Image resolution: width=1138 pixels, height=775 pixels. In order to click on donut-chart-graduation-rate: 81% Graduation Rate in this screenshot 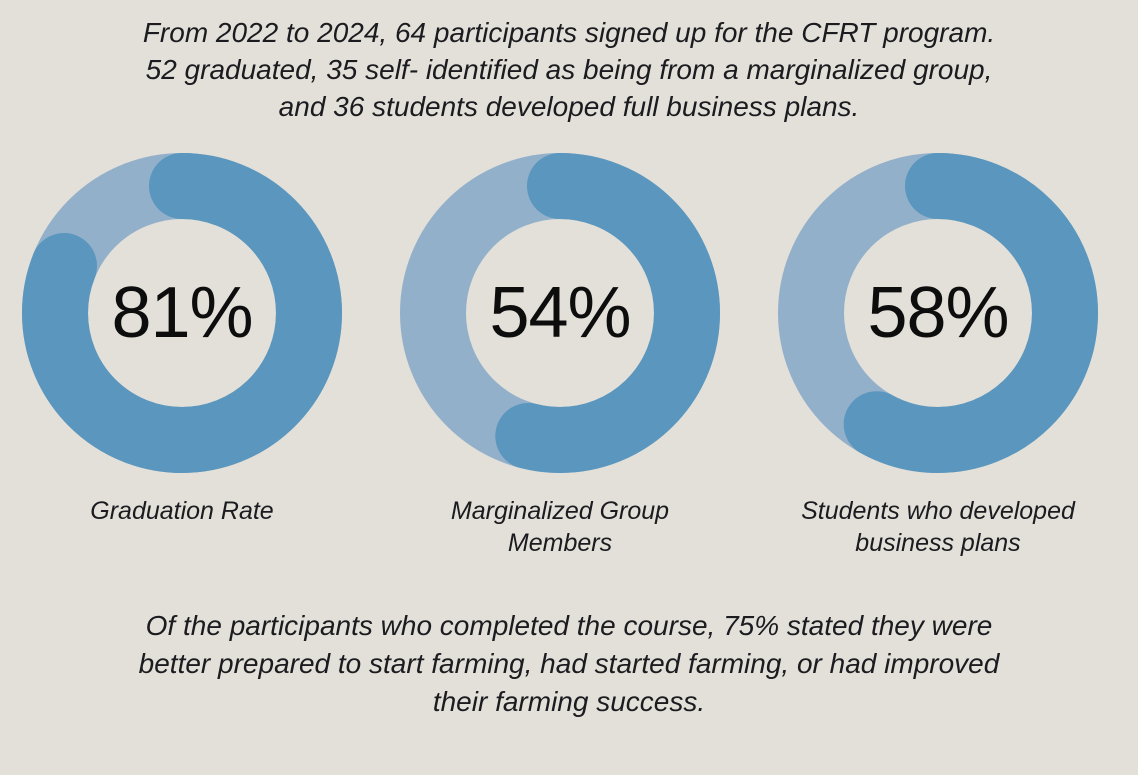, I will do `click(182, 356)`.